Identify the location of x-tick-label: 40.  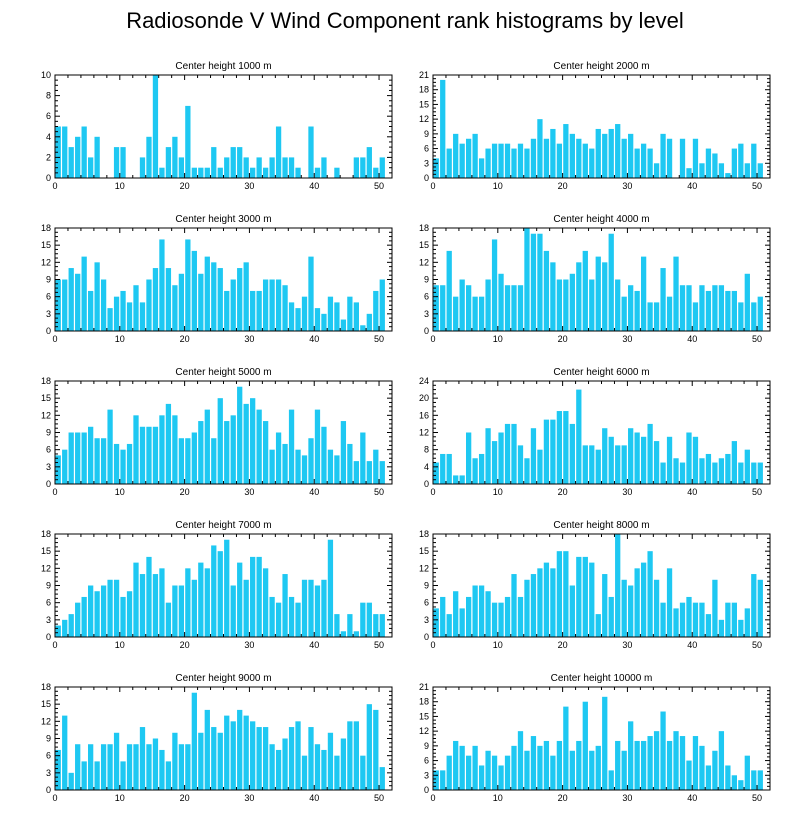
(314, 645).